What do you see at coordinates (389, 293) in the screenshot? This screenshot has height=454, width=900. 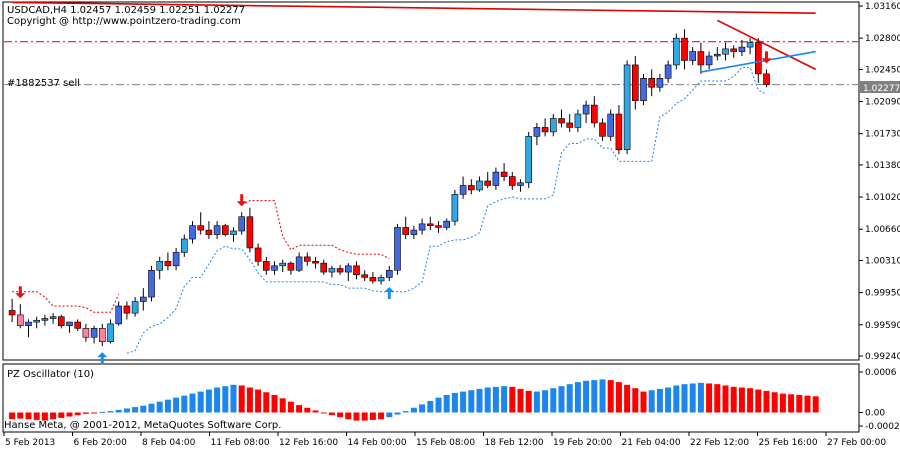 I see `signal-arrow-up` at bounding box center [389, 293].